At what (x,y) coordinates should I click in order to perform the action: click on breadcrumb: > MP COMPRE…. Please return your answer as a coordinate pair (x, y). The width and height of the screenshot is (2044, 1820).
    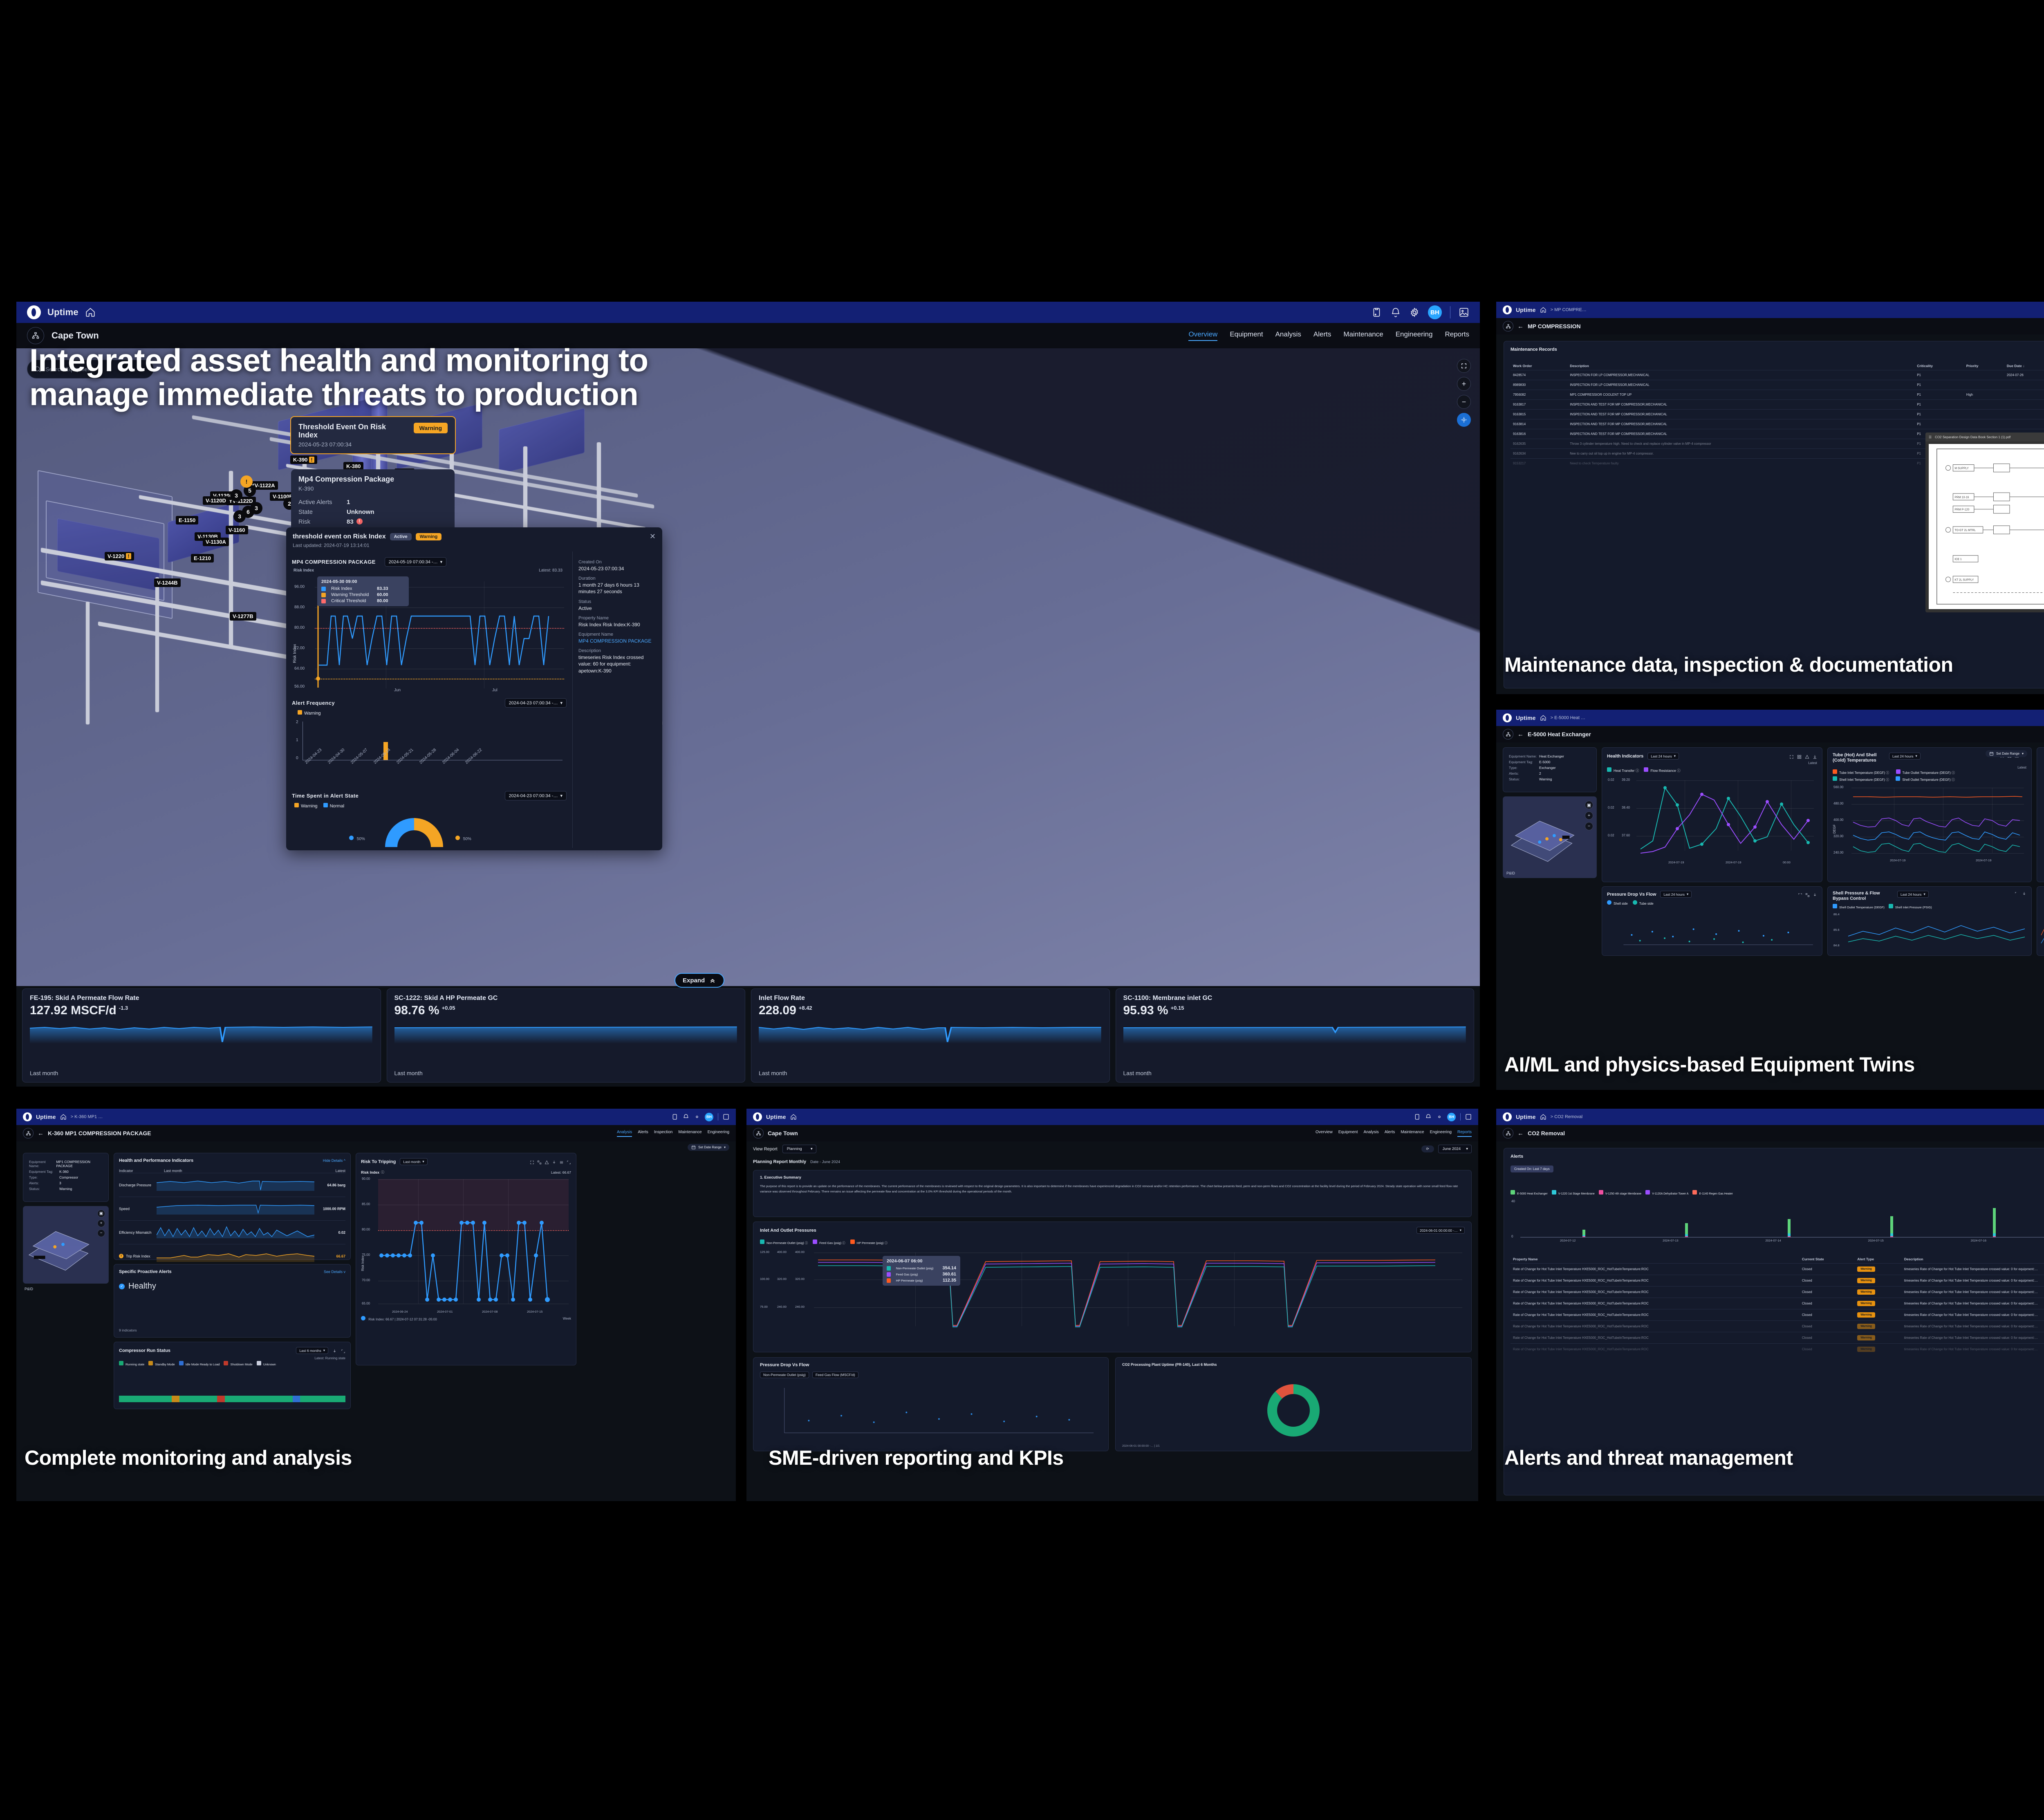
    Looking at the image, I should click on (1569, 309).